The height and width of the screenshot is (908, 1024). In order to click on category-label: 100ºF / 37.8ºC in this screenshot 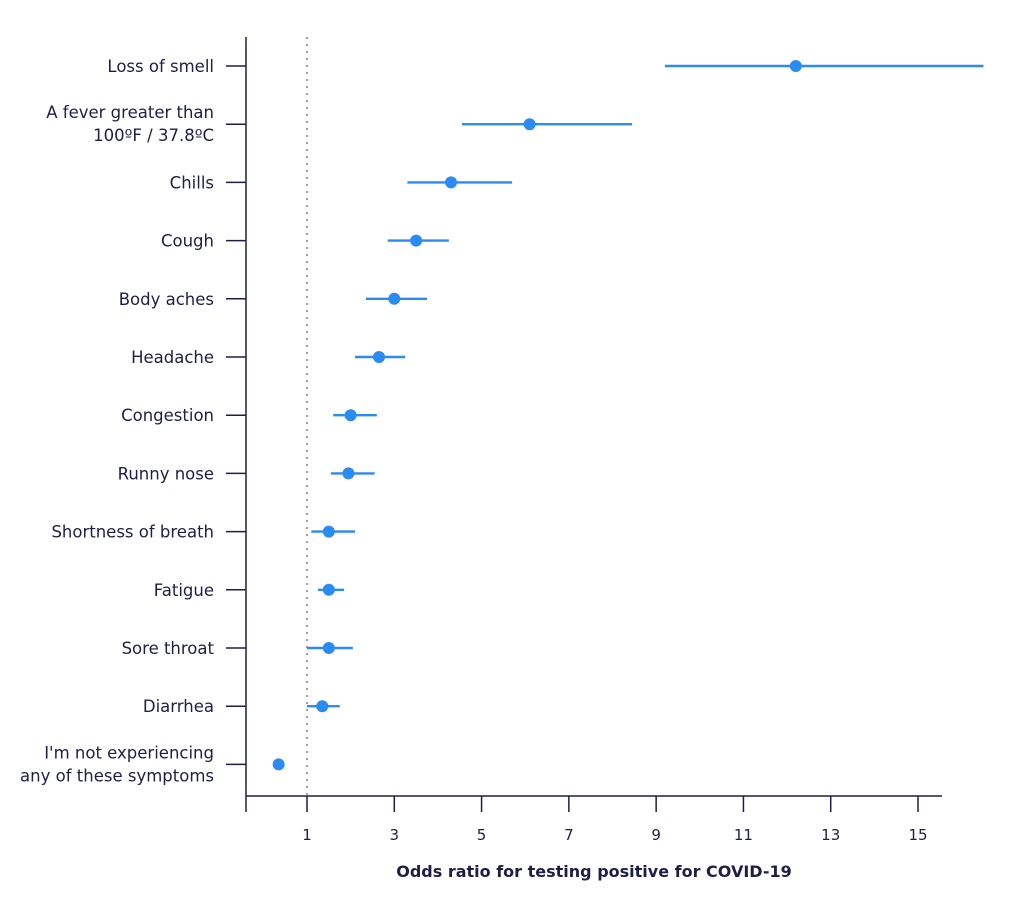, I will do `click(153, 135)`.